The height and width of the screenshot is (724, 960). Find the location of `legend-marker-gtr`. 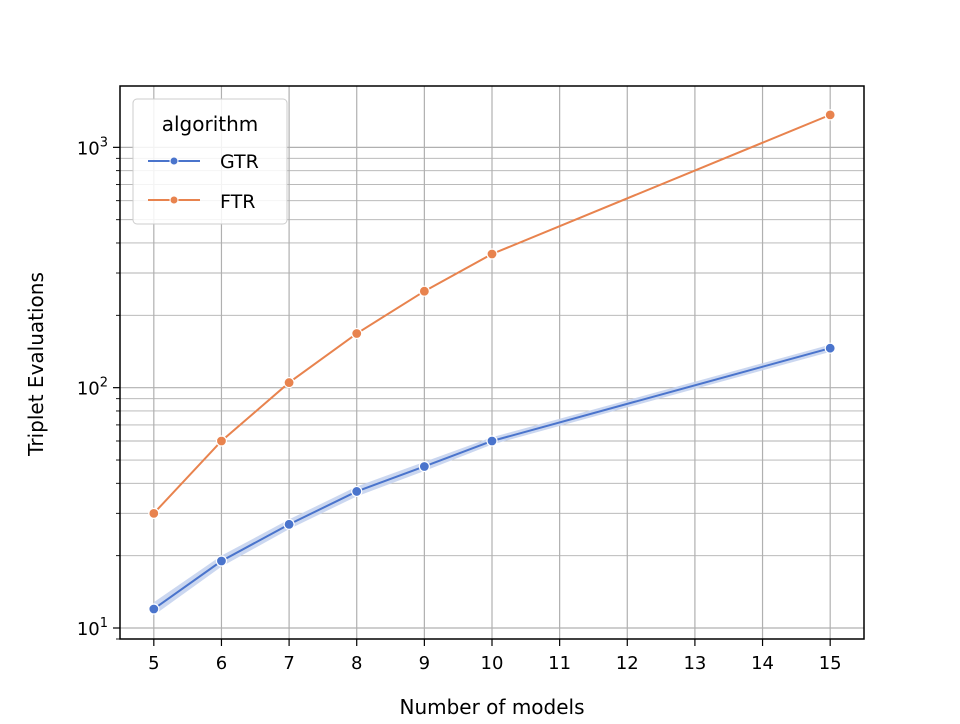

legend-marker-gtr is located at coordinates (174, 161).